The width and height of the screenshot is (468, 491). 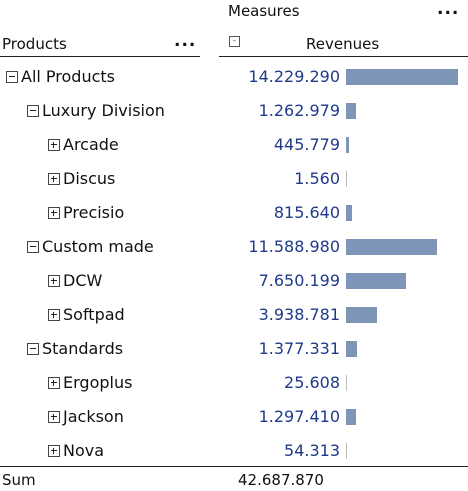 What do you see at coordinates (299, 280) in the screenshot?
I see `revenue-value: 7.650.199` at bounding box center [299, 280].